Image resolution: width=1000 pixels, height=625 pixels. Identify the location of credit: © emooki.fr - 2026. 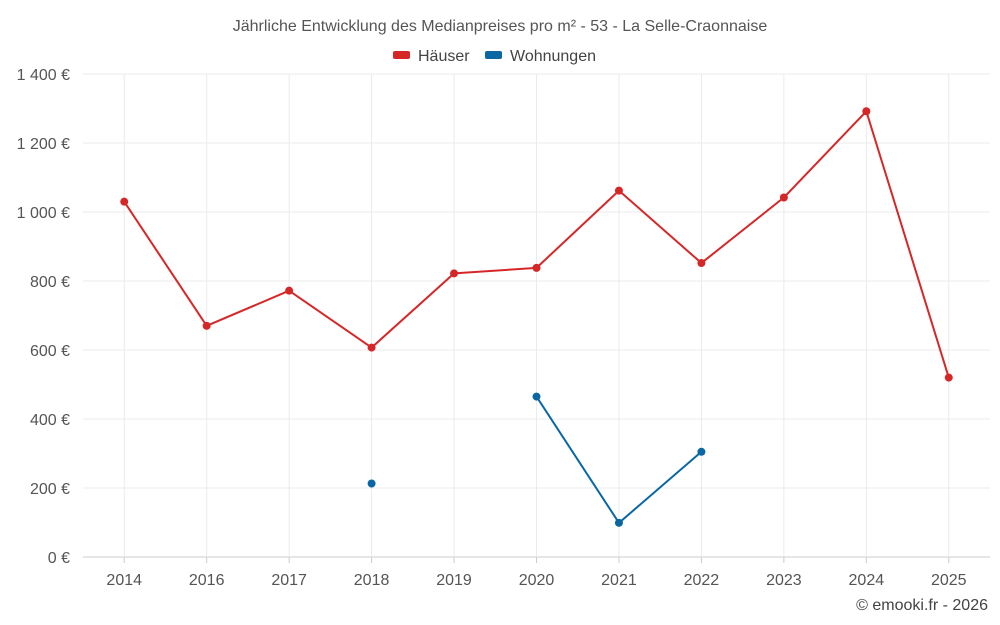
(922, 605).